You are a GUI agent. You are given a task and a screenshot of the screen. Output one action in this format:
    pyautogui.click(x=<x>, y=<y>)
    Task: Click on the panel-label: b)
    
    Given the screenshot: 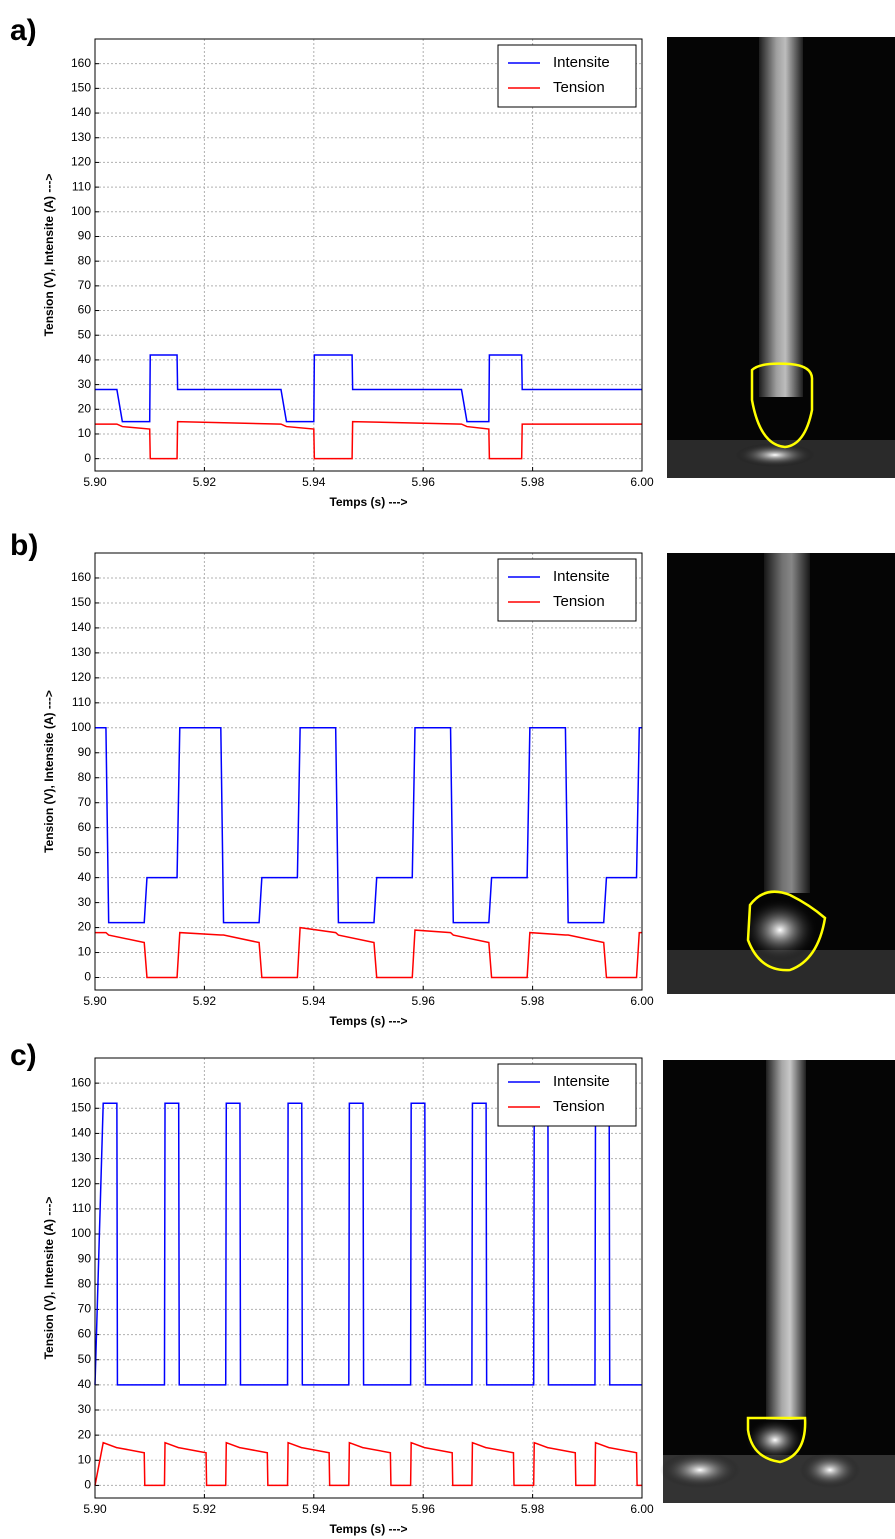 What is the action you would take?
    pyautogui.click(x=24, y=545)
    